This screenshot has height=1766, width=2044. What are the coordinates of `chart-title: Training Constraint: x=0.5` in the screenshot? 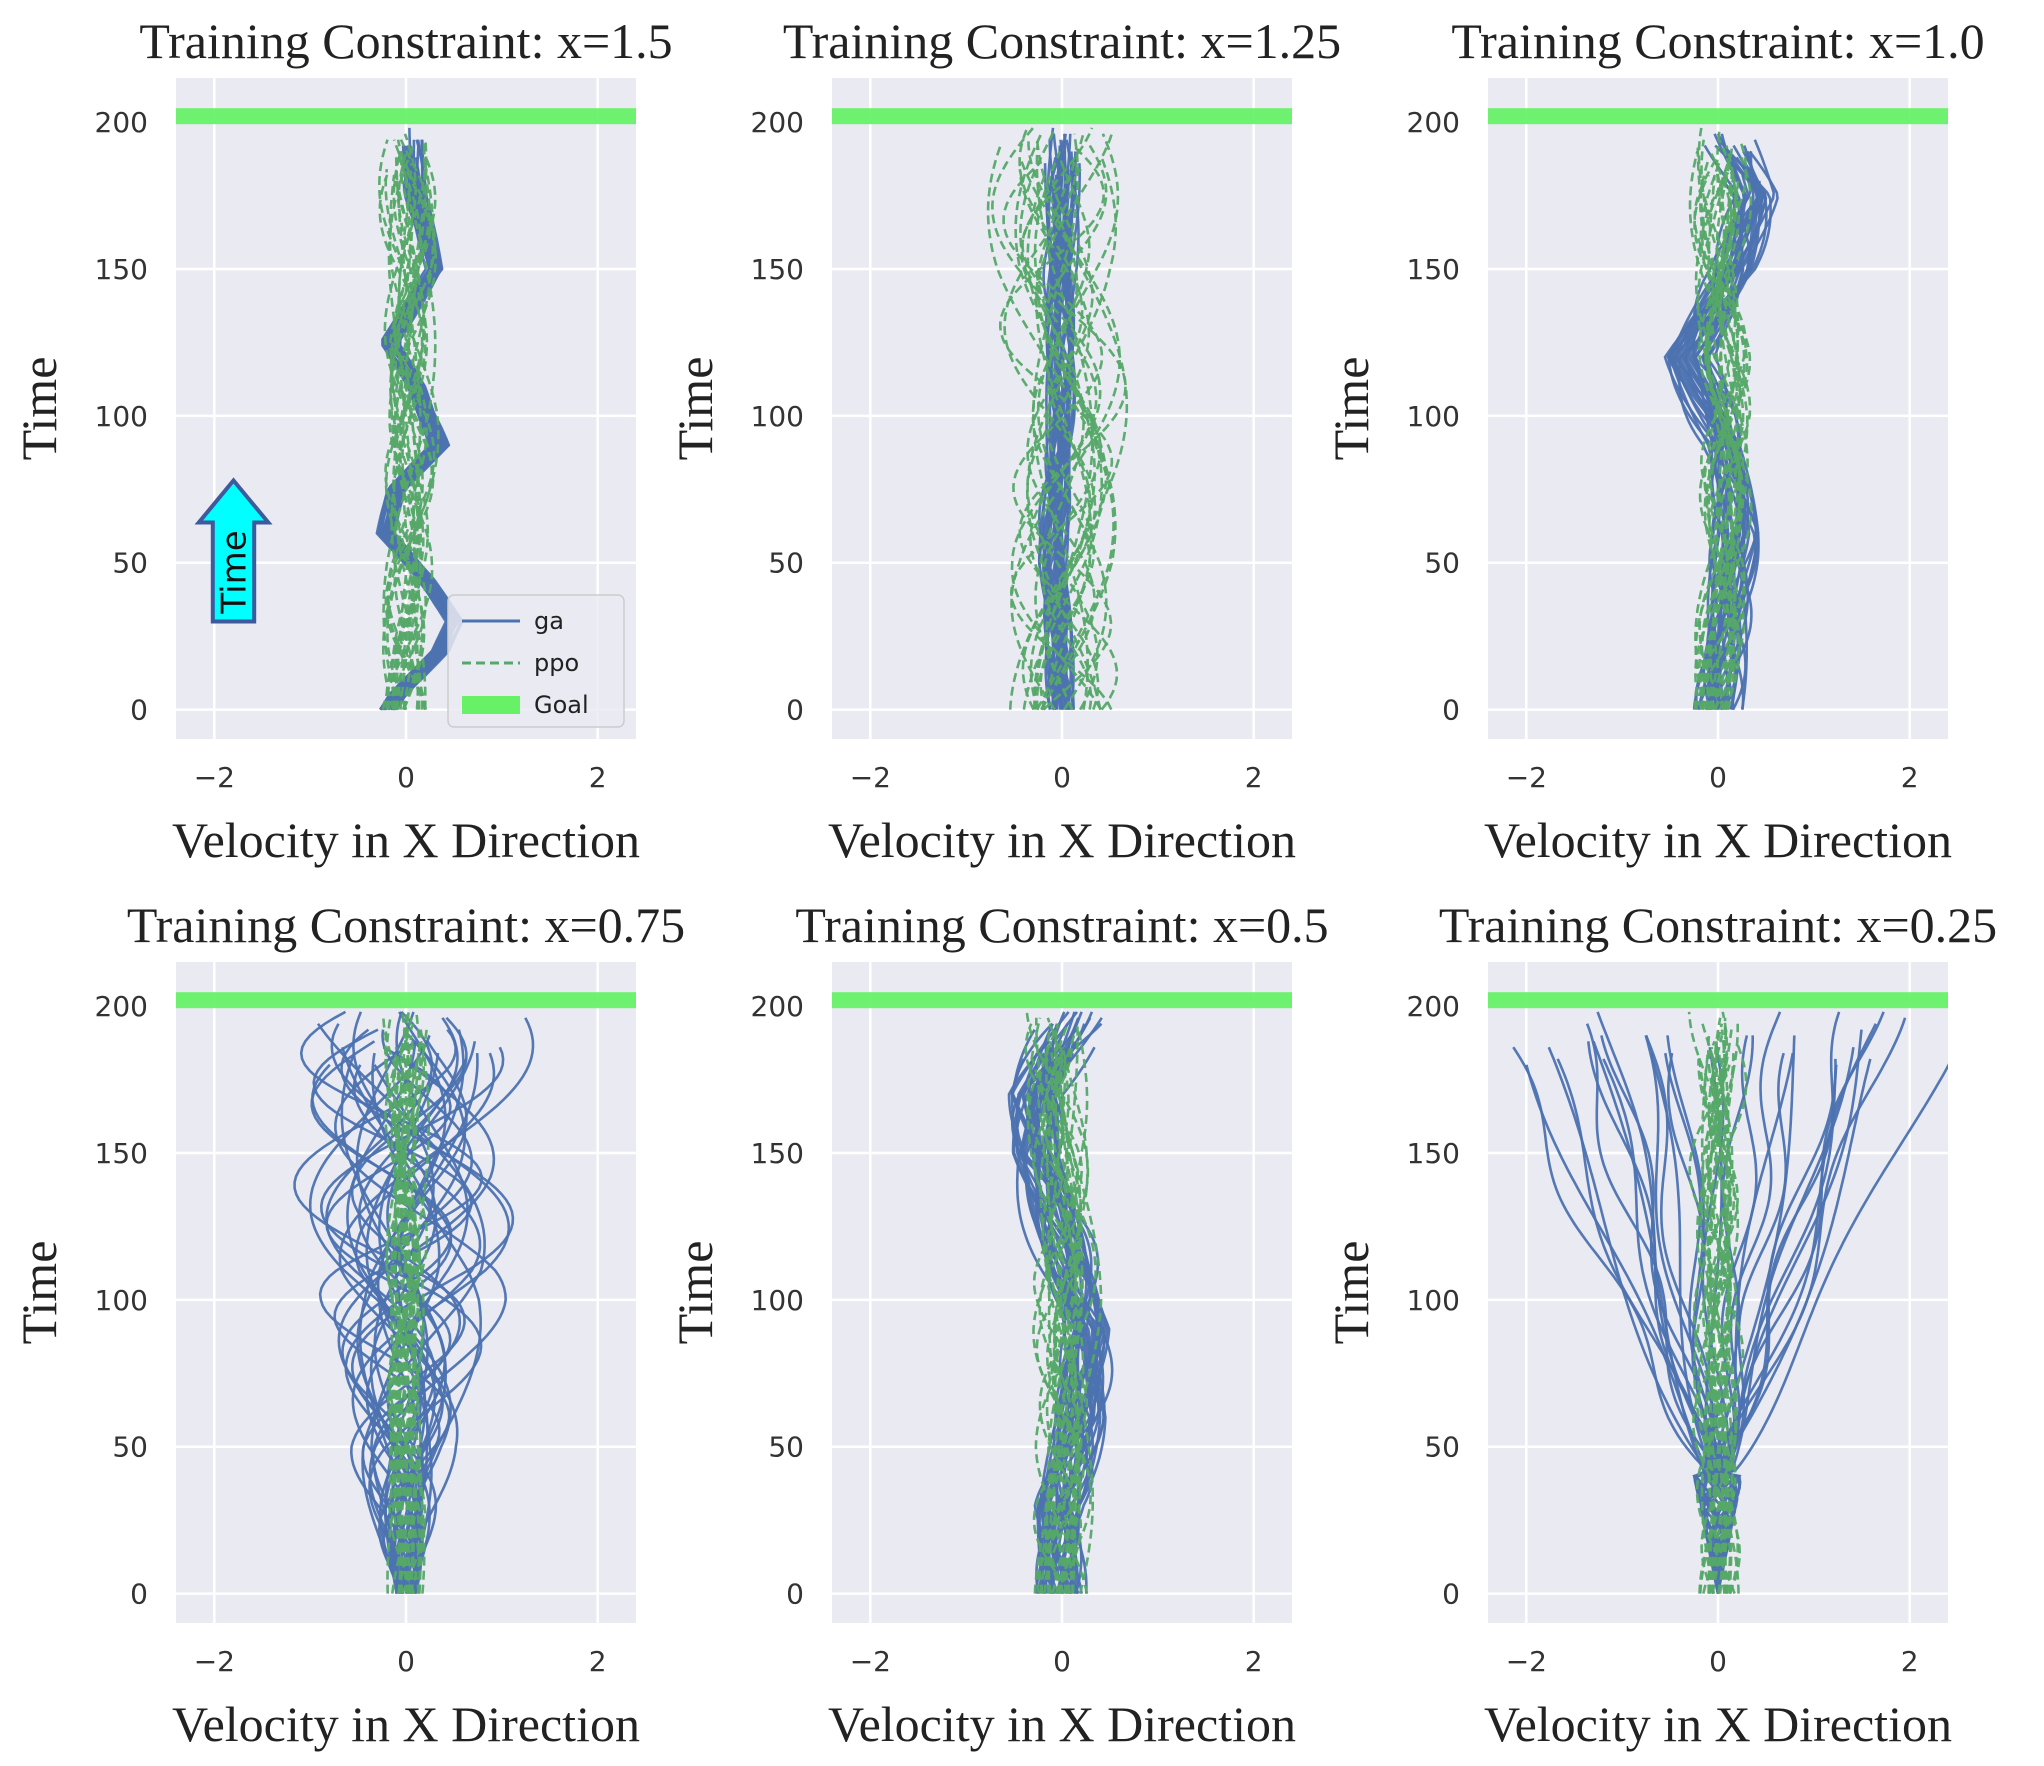 It's located at (1061, 925).